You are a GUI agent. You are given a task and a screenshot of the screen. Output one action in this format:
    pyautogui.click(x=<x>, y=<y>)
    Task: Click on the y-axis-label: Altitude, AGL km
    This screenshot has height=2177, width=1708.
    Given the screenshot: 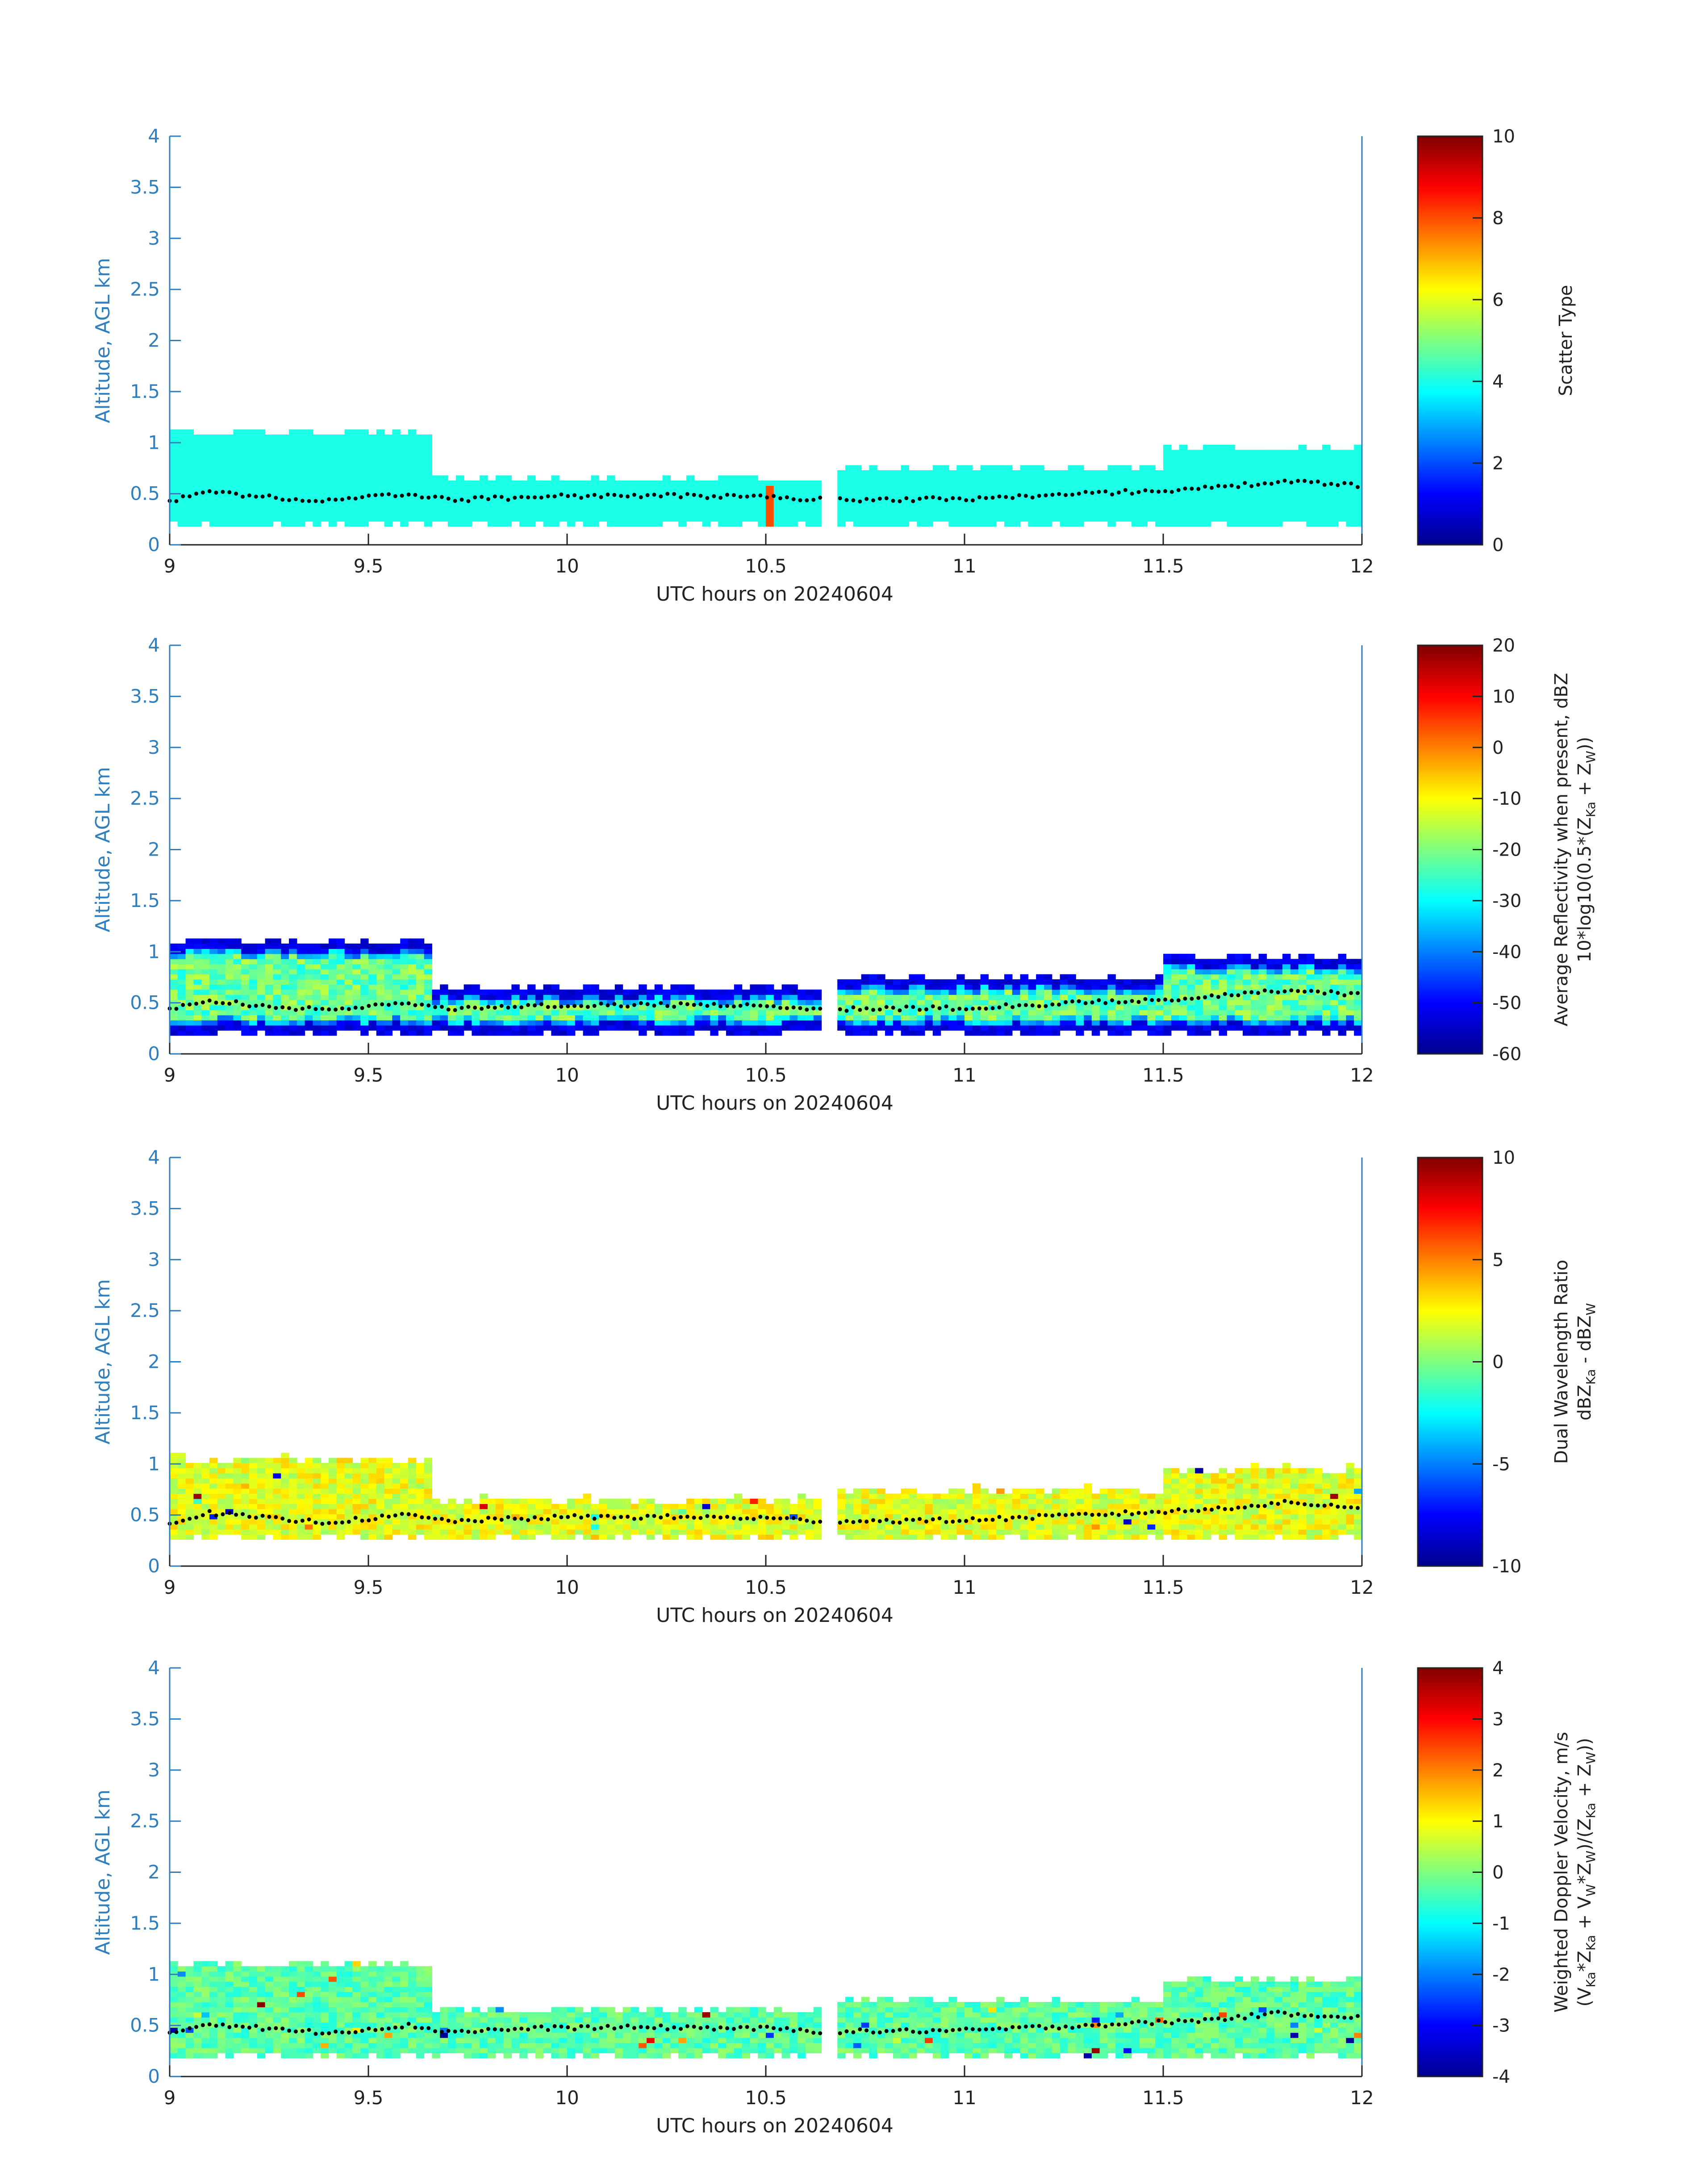 What is the action you would take?
    pyautogui.click(x=103, y=849)
    